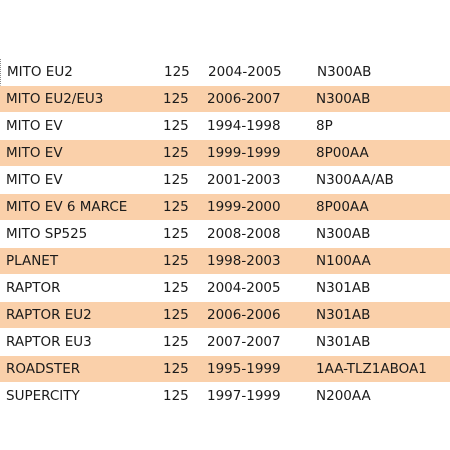 Image resolution: width=450 pixels, height=450 pixels. What do you see at coordinates (343, 396) in the screenshot?
I see `cell-engine-code: N200AA` at bounding box center [343, 396].